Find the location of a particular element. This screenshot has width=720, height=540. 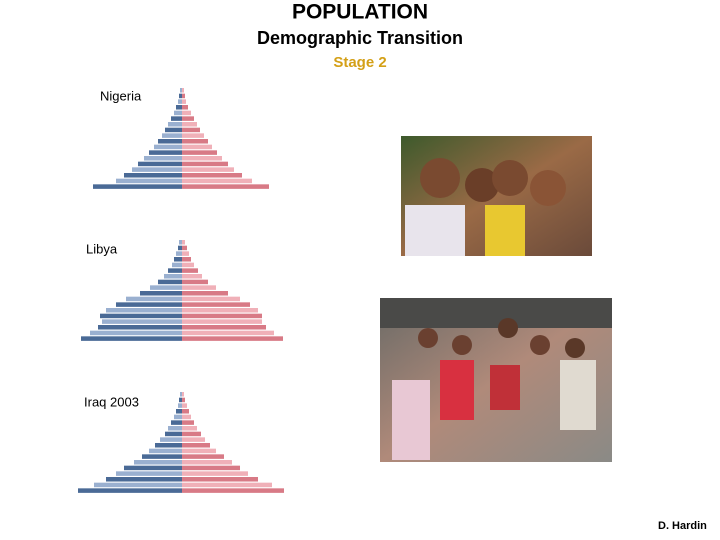

subtitle: Demographic Transition is located at coordinates (360, 38).